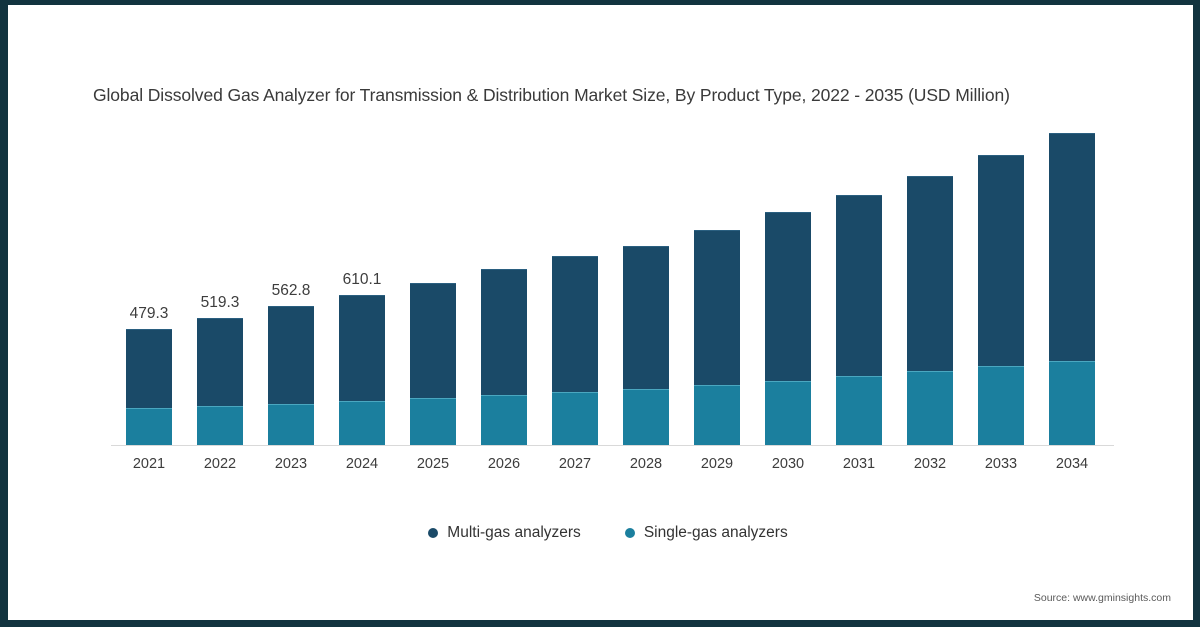 This screenshot has height=627, width=1200. I want to click on bar-stack-2023, so click(291, 375).